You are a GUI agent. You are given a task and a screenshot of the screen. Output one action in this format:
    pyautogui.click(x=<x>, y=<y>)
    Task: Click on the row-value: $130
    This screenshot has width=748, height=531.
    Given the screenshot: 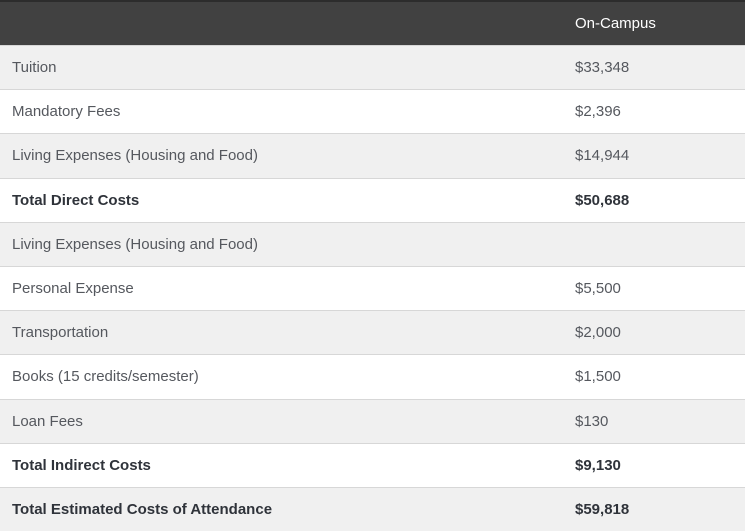 What is the action you would take?
    pyautogui.click(x=592, y=421)
    